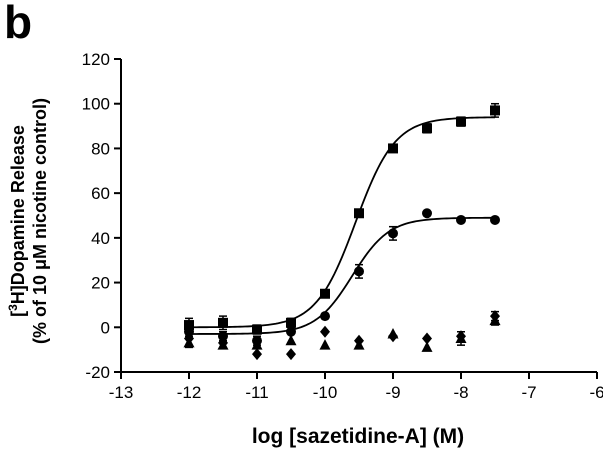 The height and width of the screenshot is (451, 603). I want to click on x-tick-label: -6, so click(596, 392).